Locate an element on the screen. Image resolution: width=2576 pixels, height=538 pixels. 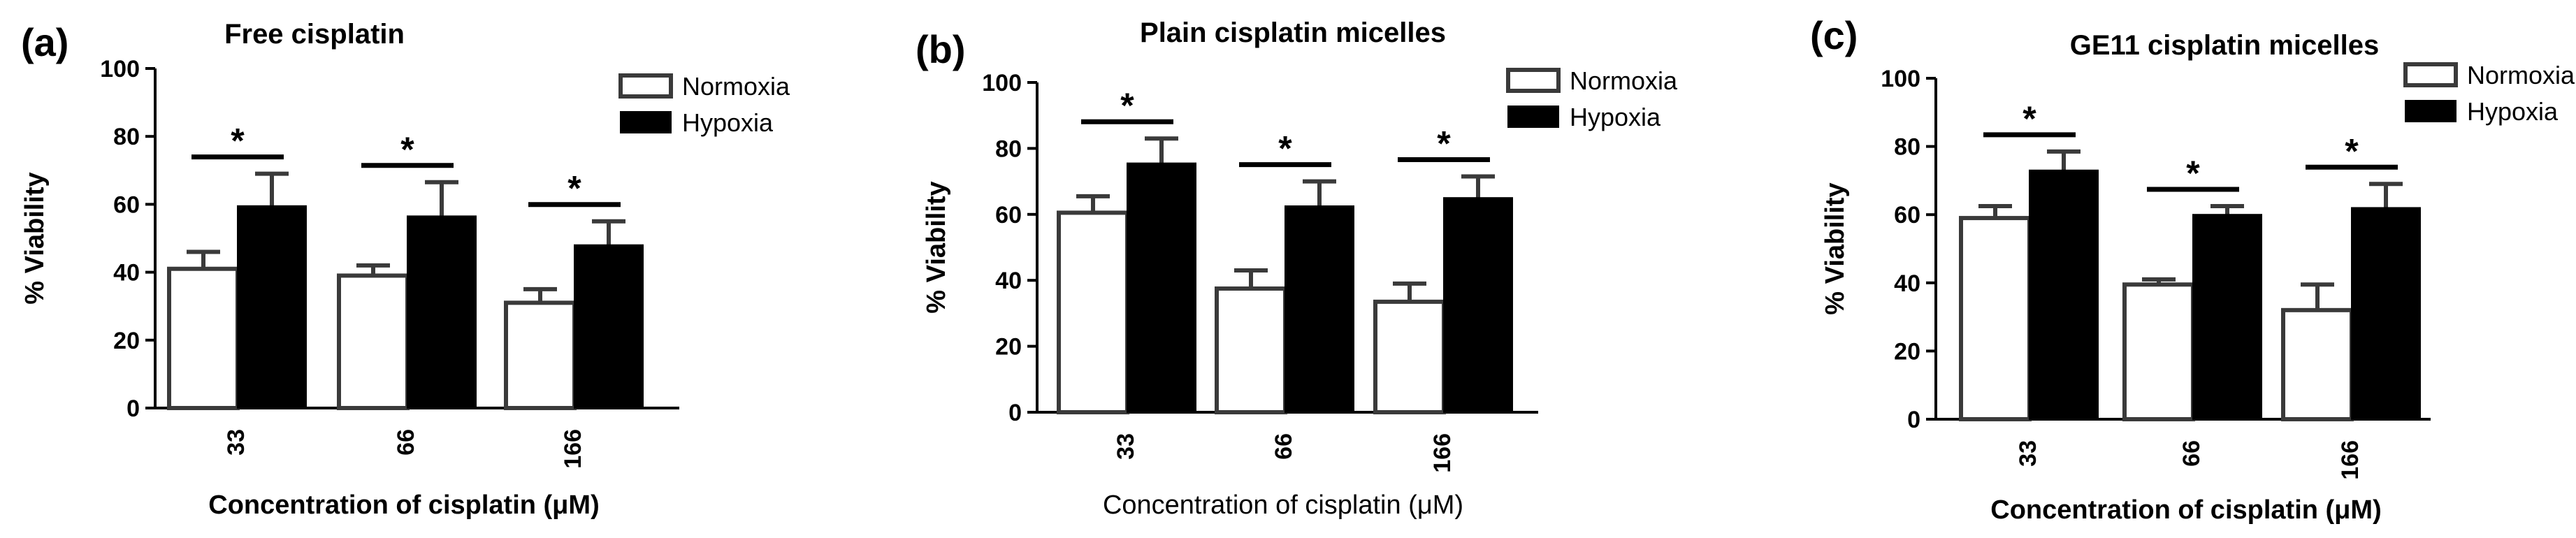
panel-label: (b) is located at coordinates (941, 49).